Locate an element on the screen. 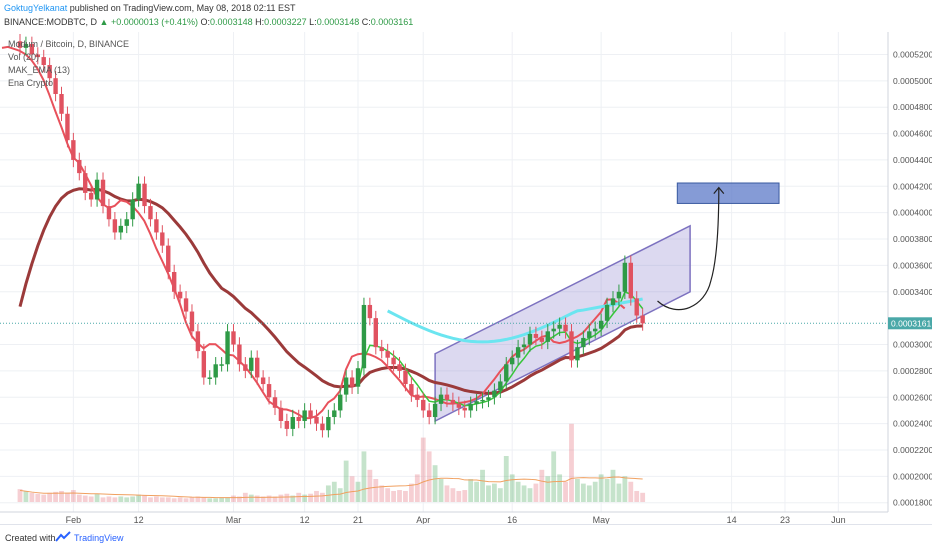 The image size is (932, 551). price-tick-label: 0.0003600 is located at coordinates (912, 265).